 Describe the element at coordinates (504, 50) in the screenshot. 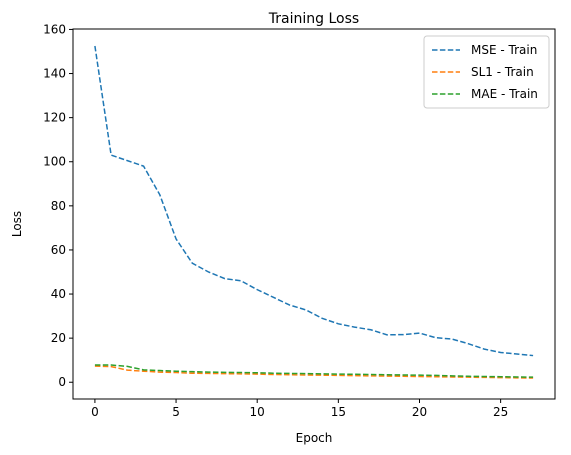

I see `legend-label: MSE - Train` at that location.